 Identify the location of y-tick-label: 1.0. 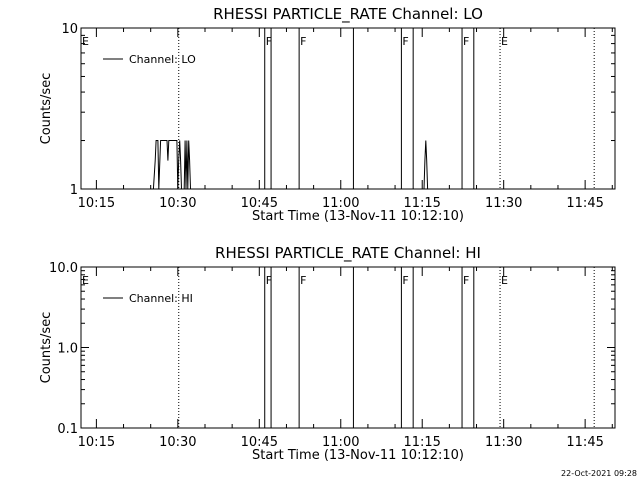
(67, 349).